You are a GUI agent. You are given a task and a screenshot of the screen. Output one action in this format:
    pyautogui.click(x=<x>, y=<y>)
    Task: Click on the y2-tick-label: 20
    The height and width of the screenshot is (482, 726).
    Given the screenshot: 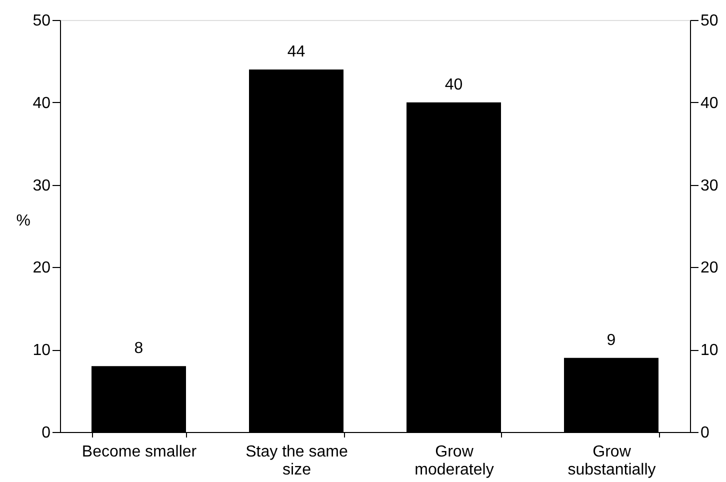 What is the action you would take?
    pyautogui.click(x=709, y=268)
    